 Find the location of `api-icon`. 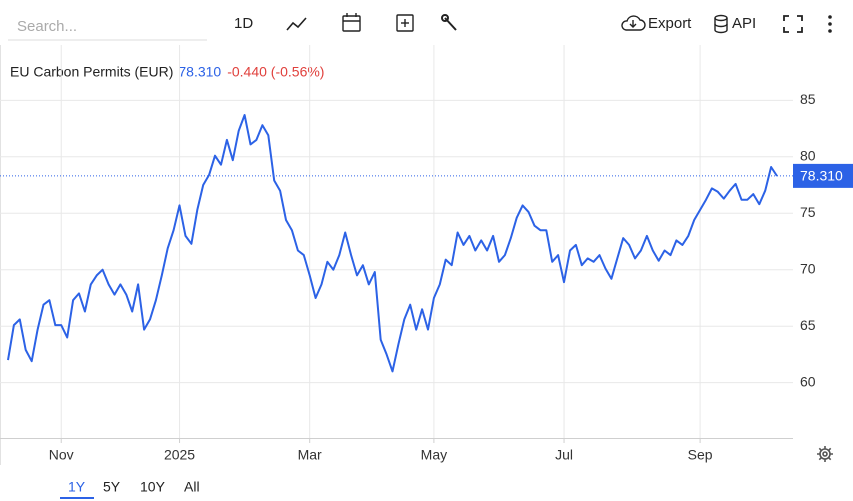

api-icon is located at coordinates (721, 24).